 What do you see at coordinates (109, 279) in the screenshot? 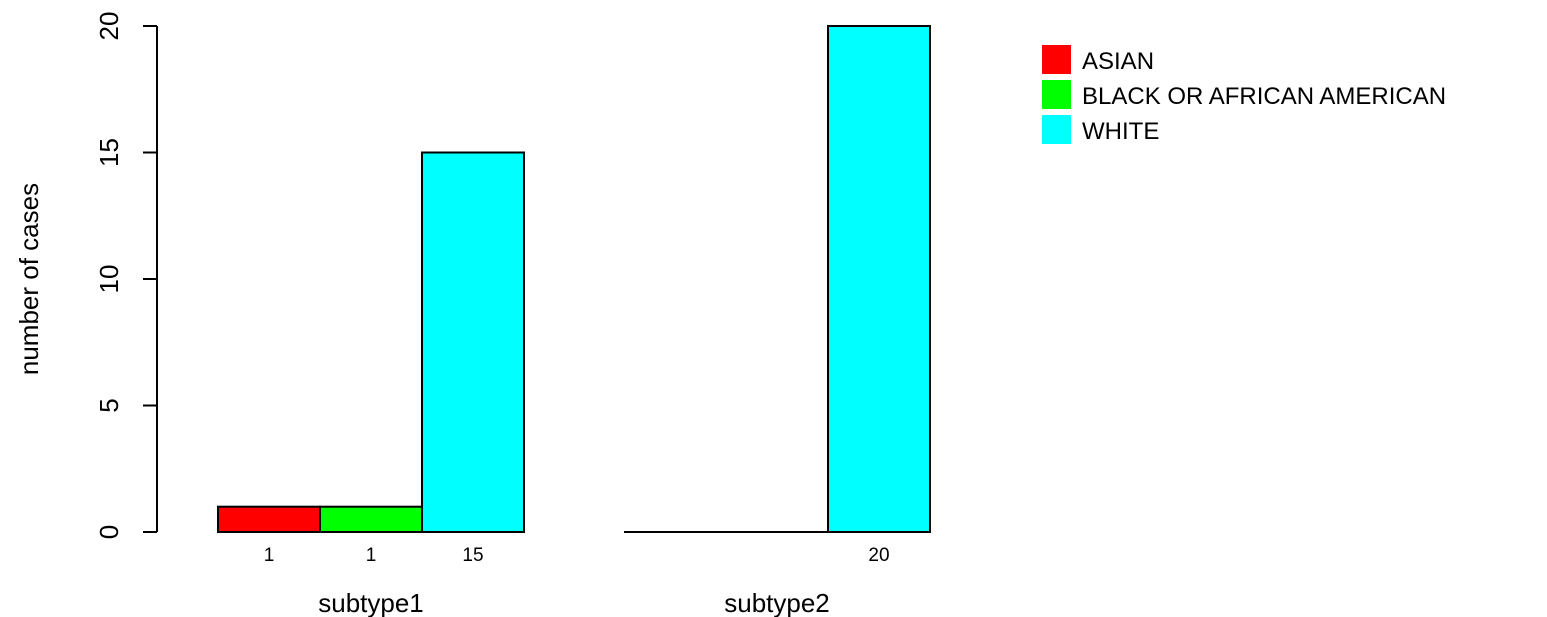
I see `y-tick-label: 10` at bounding box center [109, 279].